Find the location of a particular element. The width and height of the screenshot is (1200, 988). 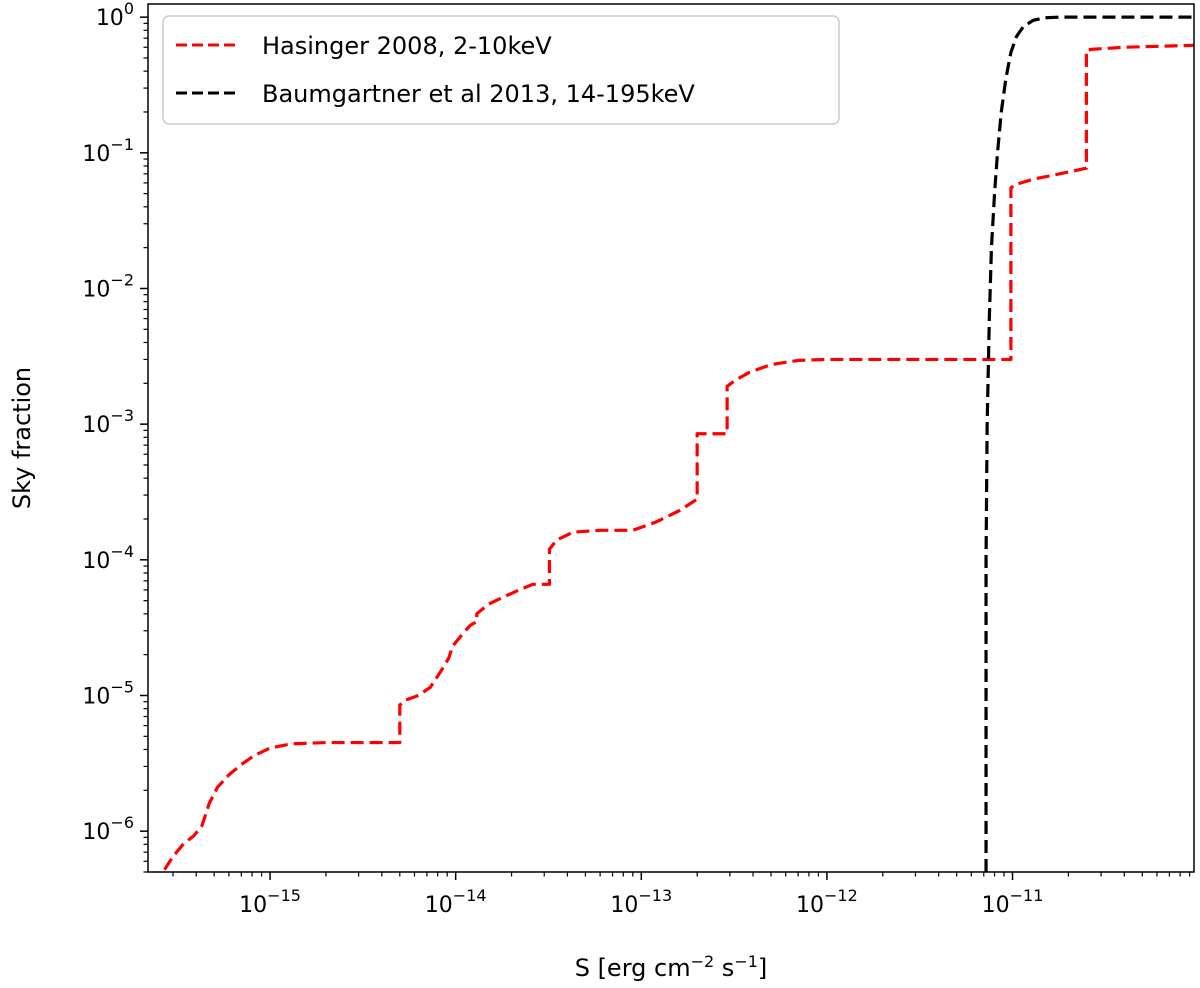

x-tick-label-1: 10−14 is located at coordinates (456, 902).